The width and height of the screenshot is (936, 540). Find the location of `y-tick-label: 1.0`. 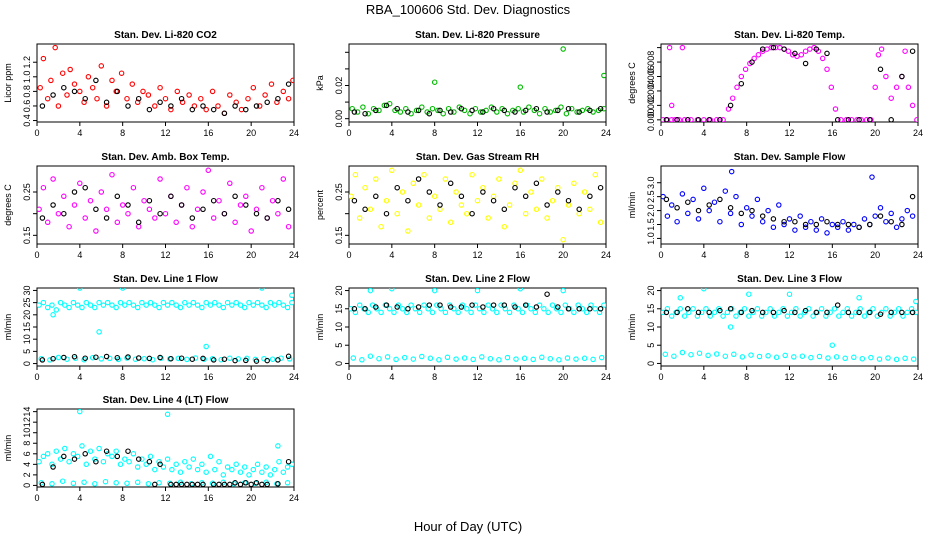

y-tick-label: 1.0 is located at coordinates (651, 238).